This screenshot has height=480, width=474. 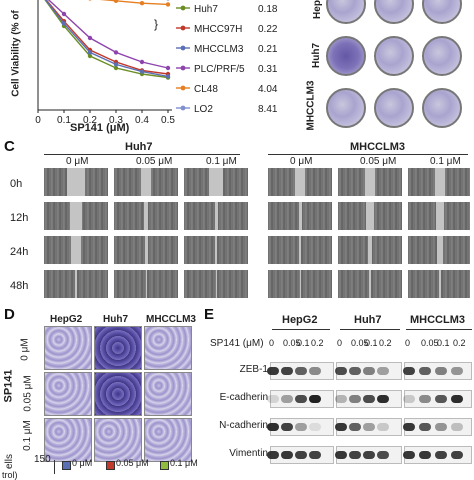 What do you see at coordinates (64, 120) in the screenshot?
I see `x-tick-label: 0.1` at bounding box center [64, 120].